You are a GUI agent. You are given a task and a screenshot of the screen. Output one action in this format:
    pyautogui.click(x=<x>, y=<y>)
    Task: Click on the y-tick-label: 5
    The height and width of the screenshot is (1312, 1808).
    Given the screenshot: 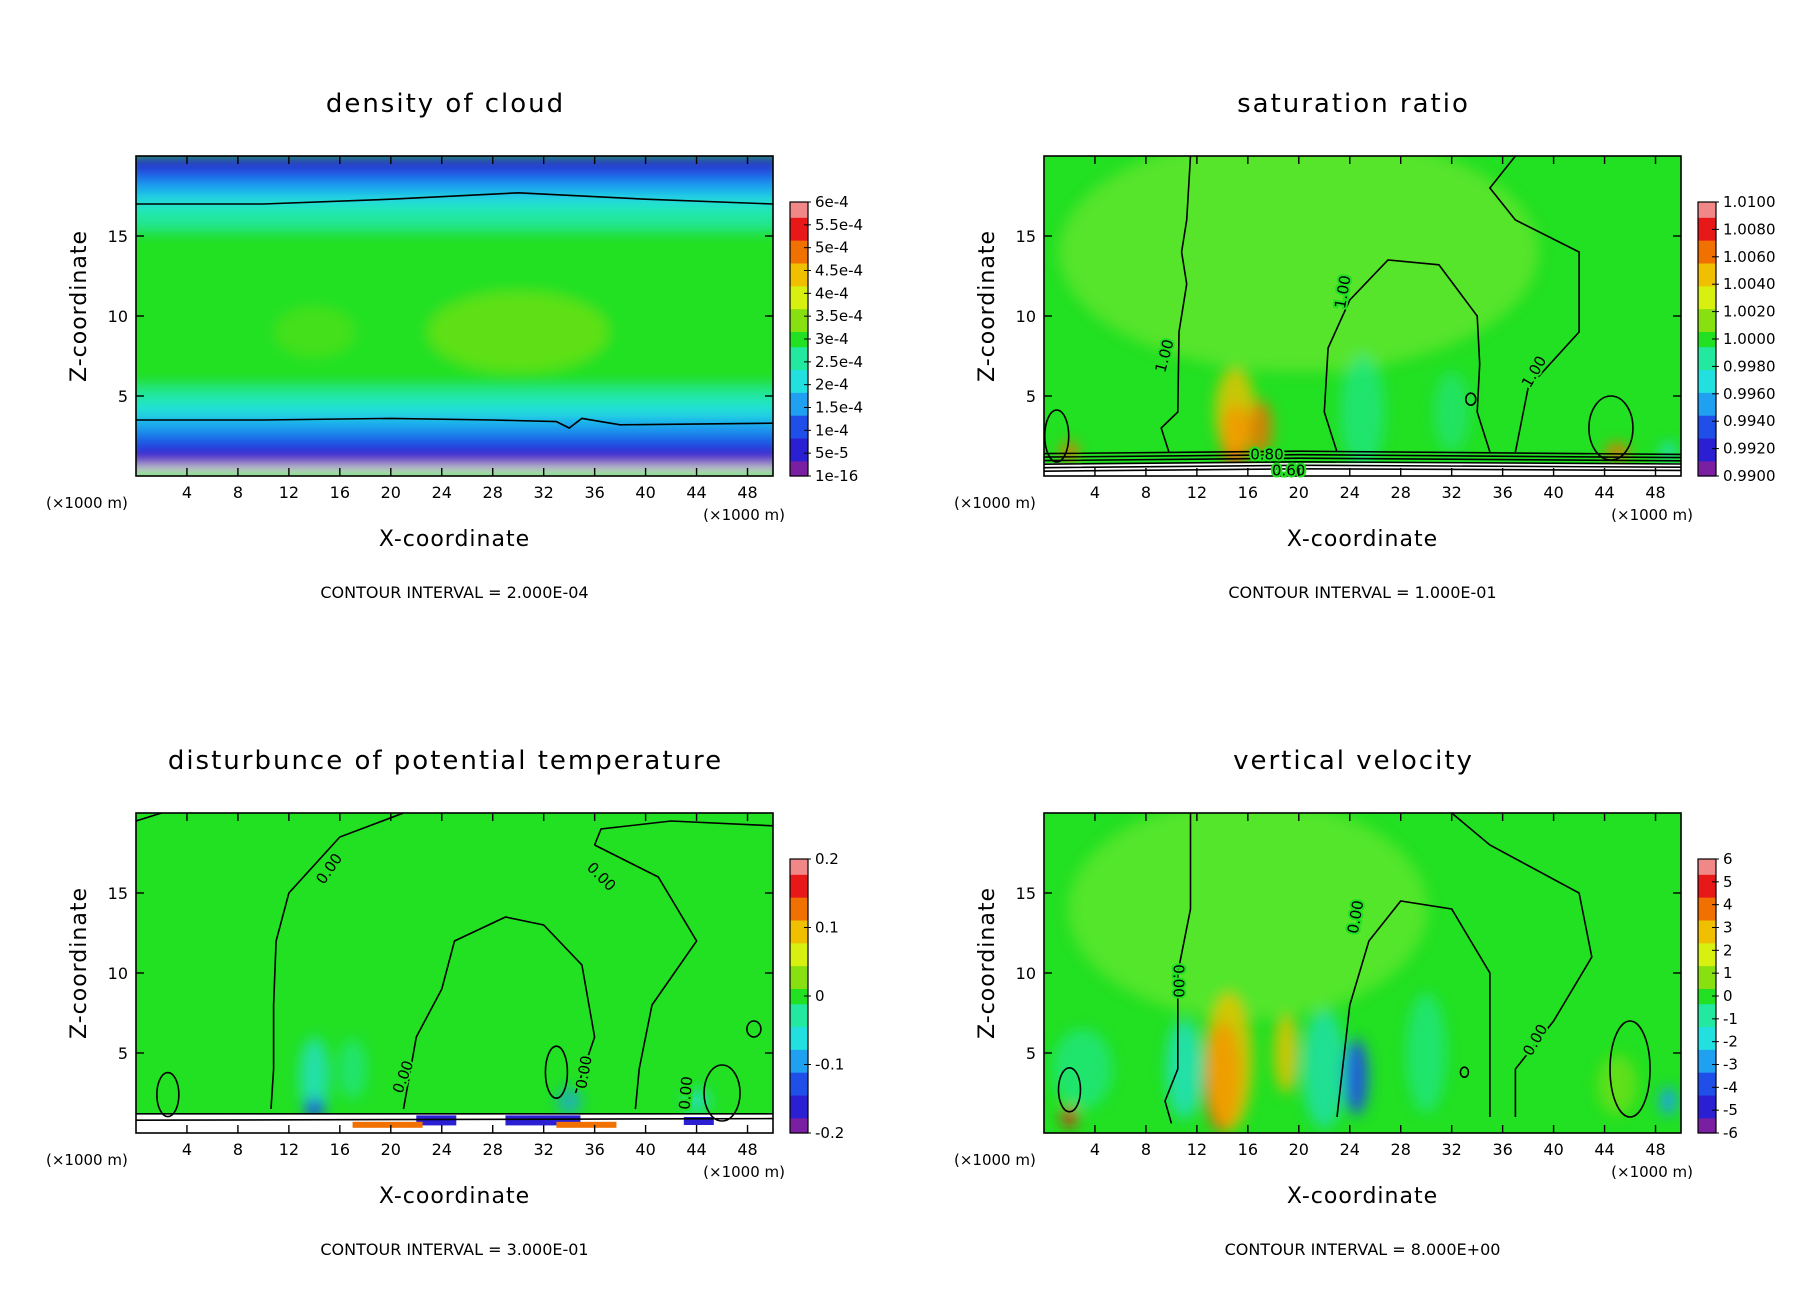 What is the action you would take?
    pyautogui.click(x=1031, y=1053)
    